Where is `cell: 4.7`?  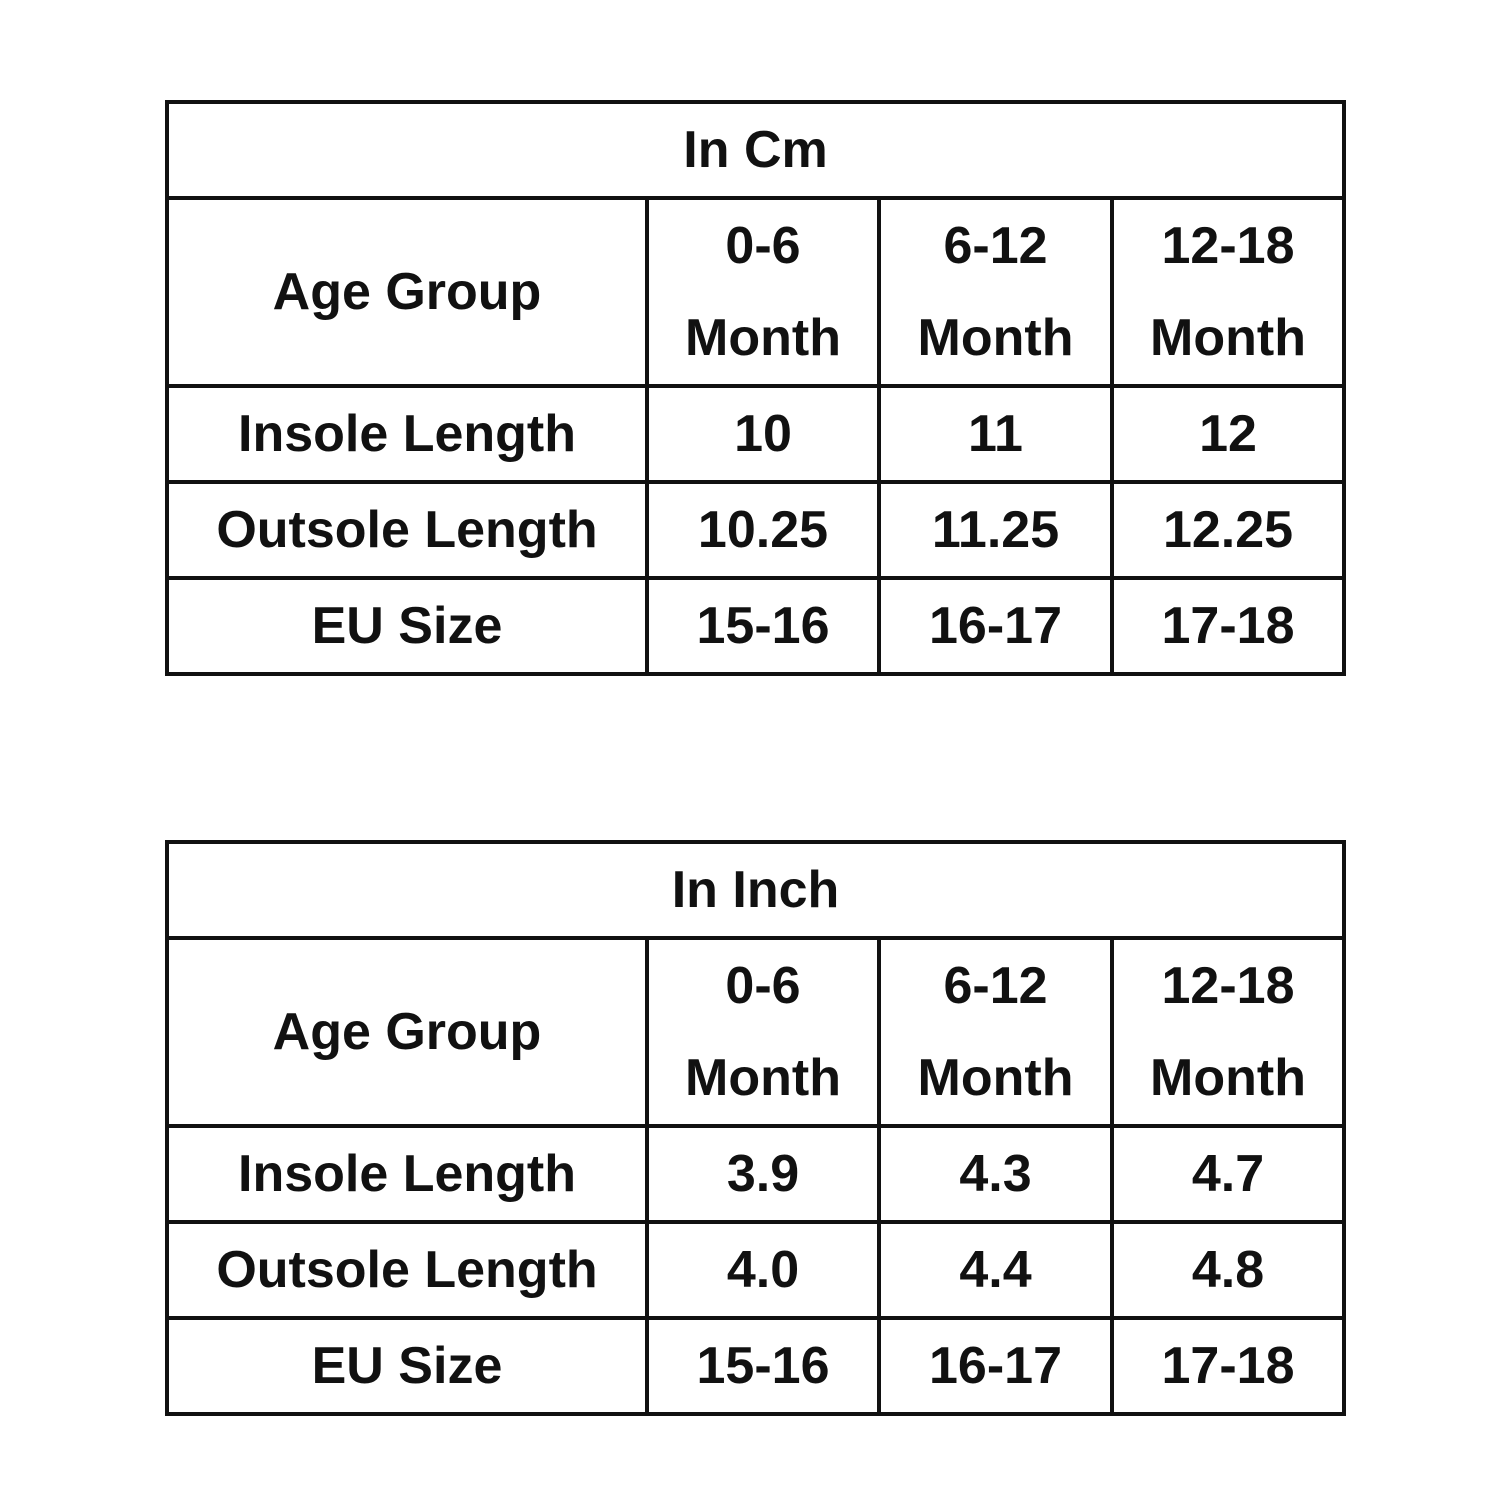
cell: 4.7 is located at coordinates (1228, 1174).